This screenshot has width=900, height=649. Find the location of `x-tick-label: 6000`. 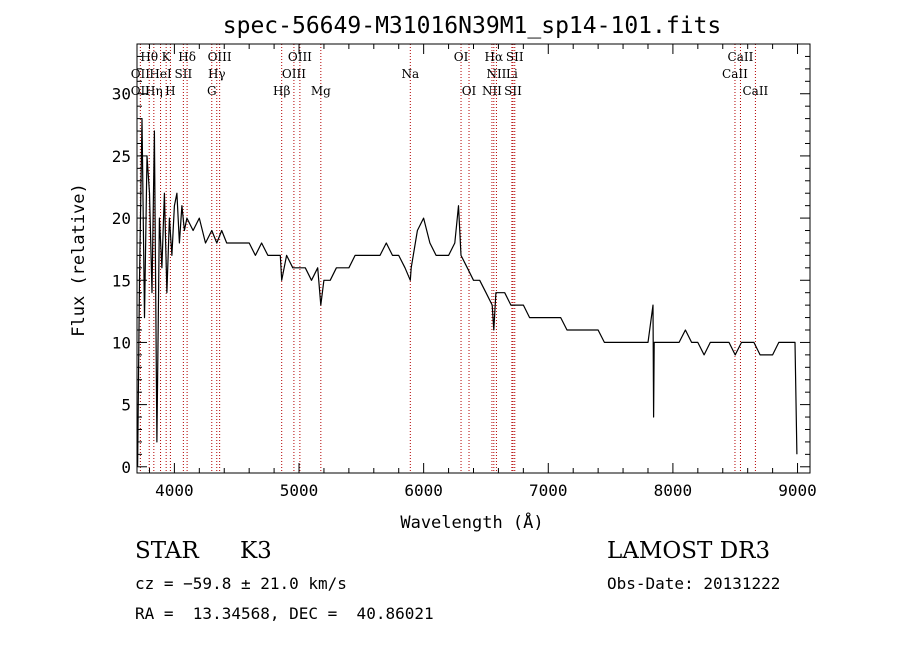

x-tick-label: 6000 is located at coordinates (423, 490).